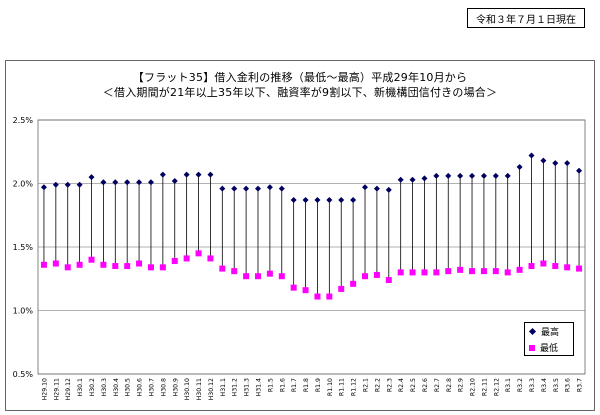 The image size is (600, 415). Describe the element at coordinates (140, 387) in the screenshot. I see `x-tick-label: H30.6` at that location.